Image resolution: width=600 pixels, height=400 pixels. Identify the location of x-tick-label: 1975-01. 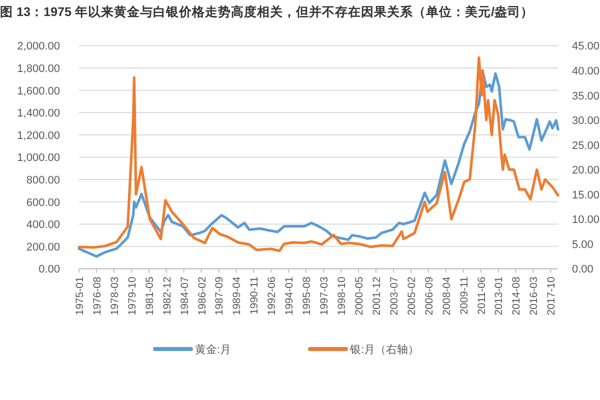
(80, 296).